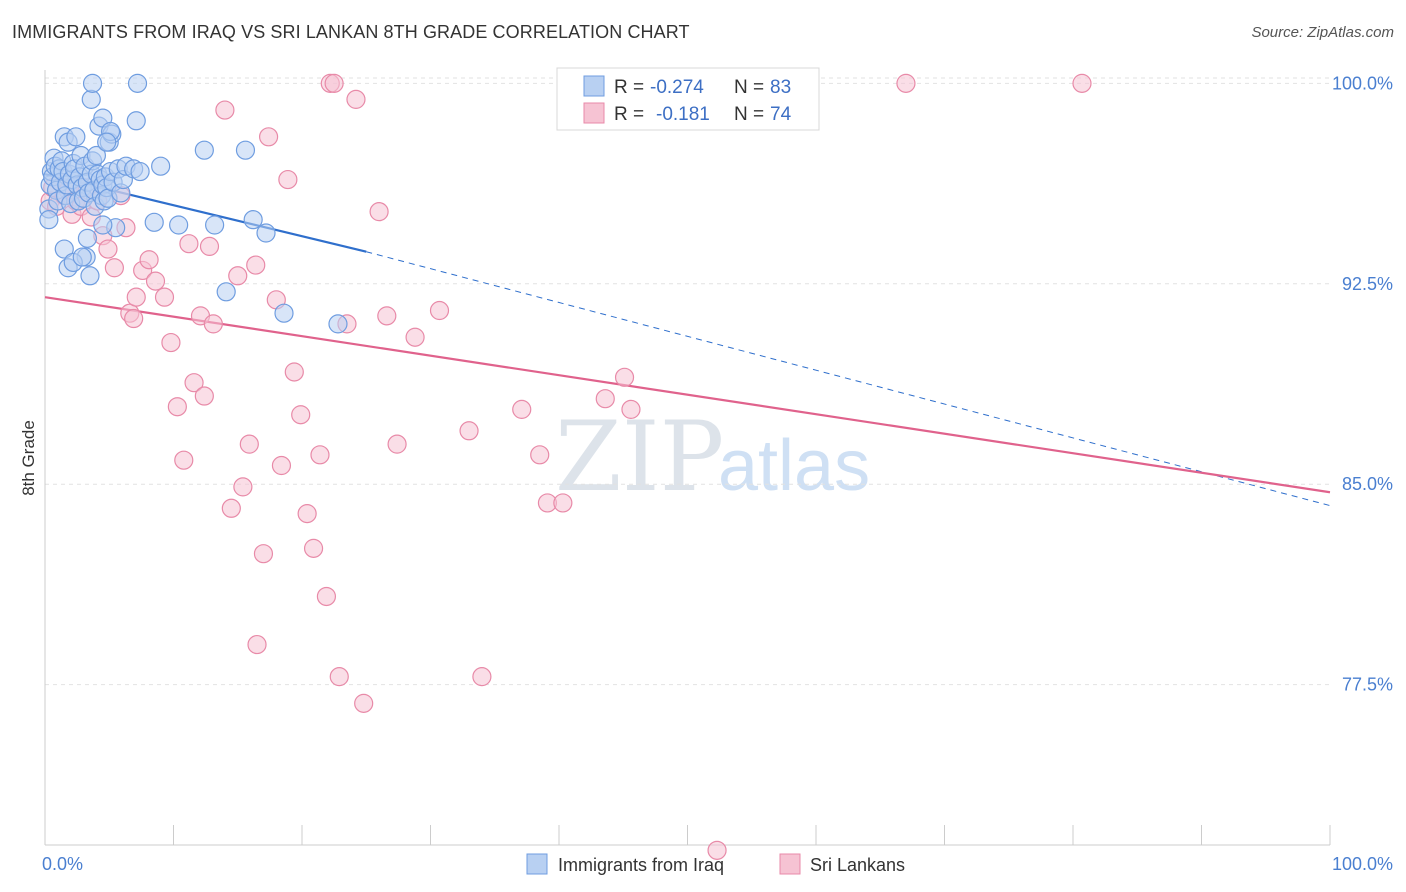  I want to click on stats-swatch-srilanka, so click(594, 113).